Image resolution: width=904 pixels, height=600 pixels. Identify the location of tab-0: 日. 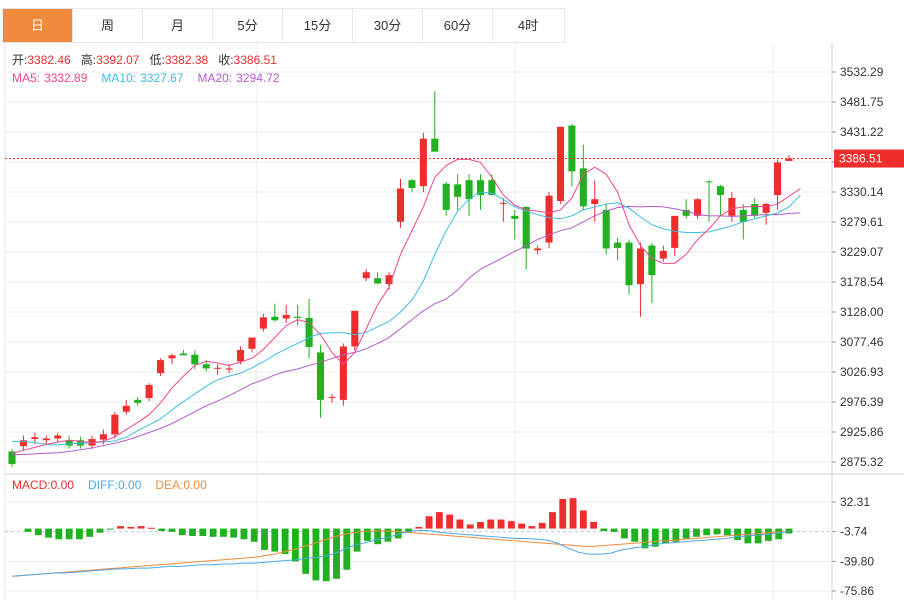
(38, 25).